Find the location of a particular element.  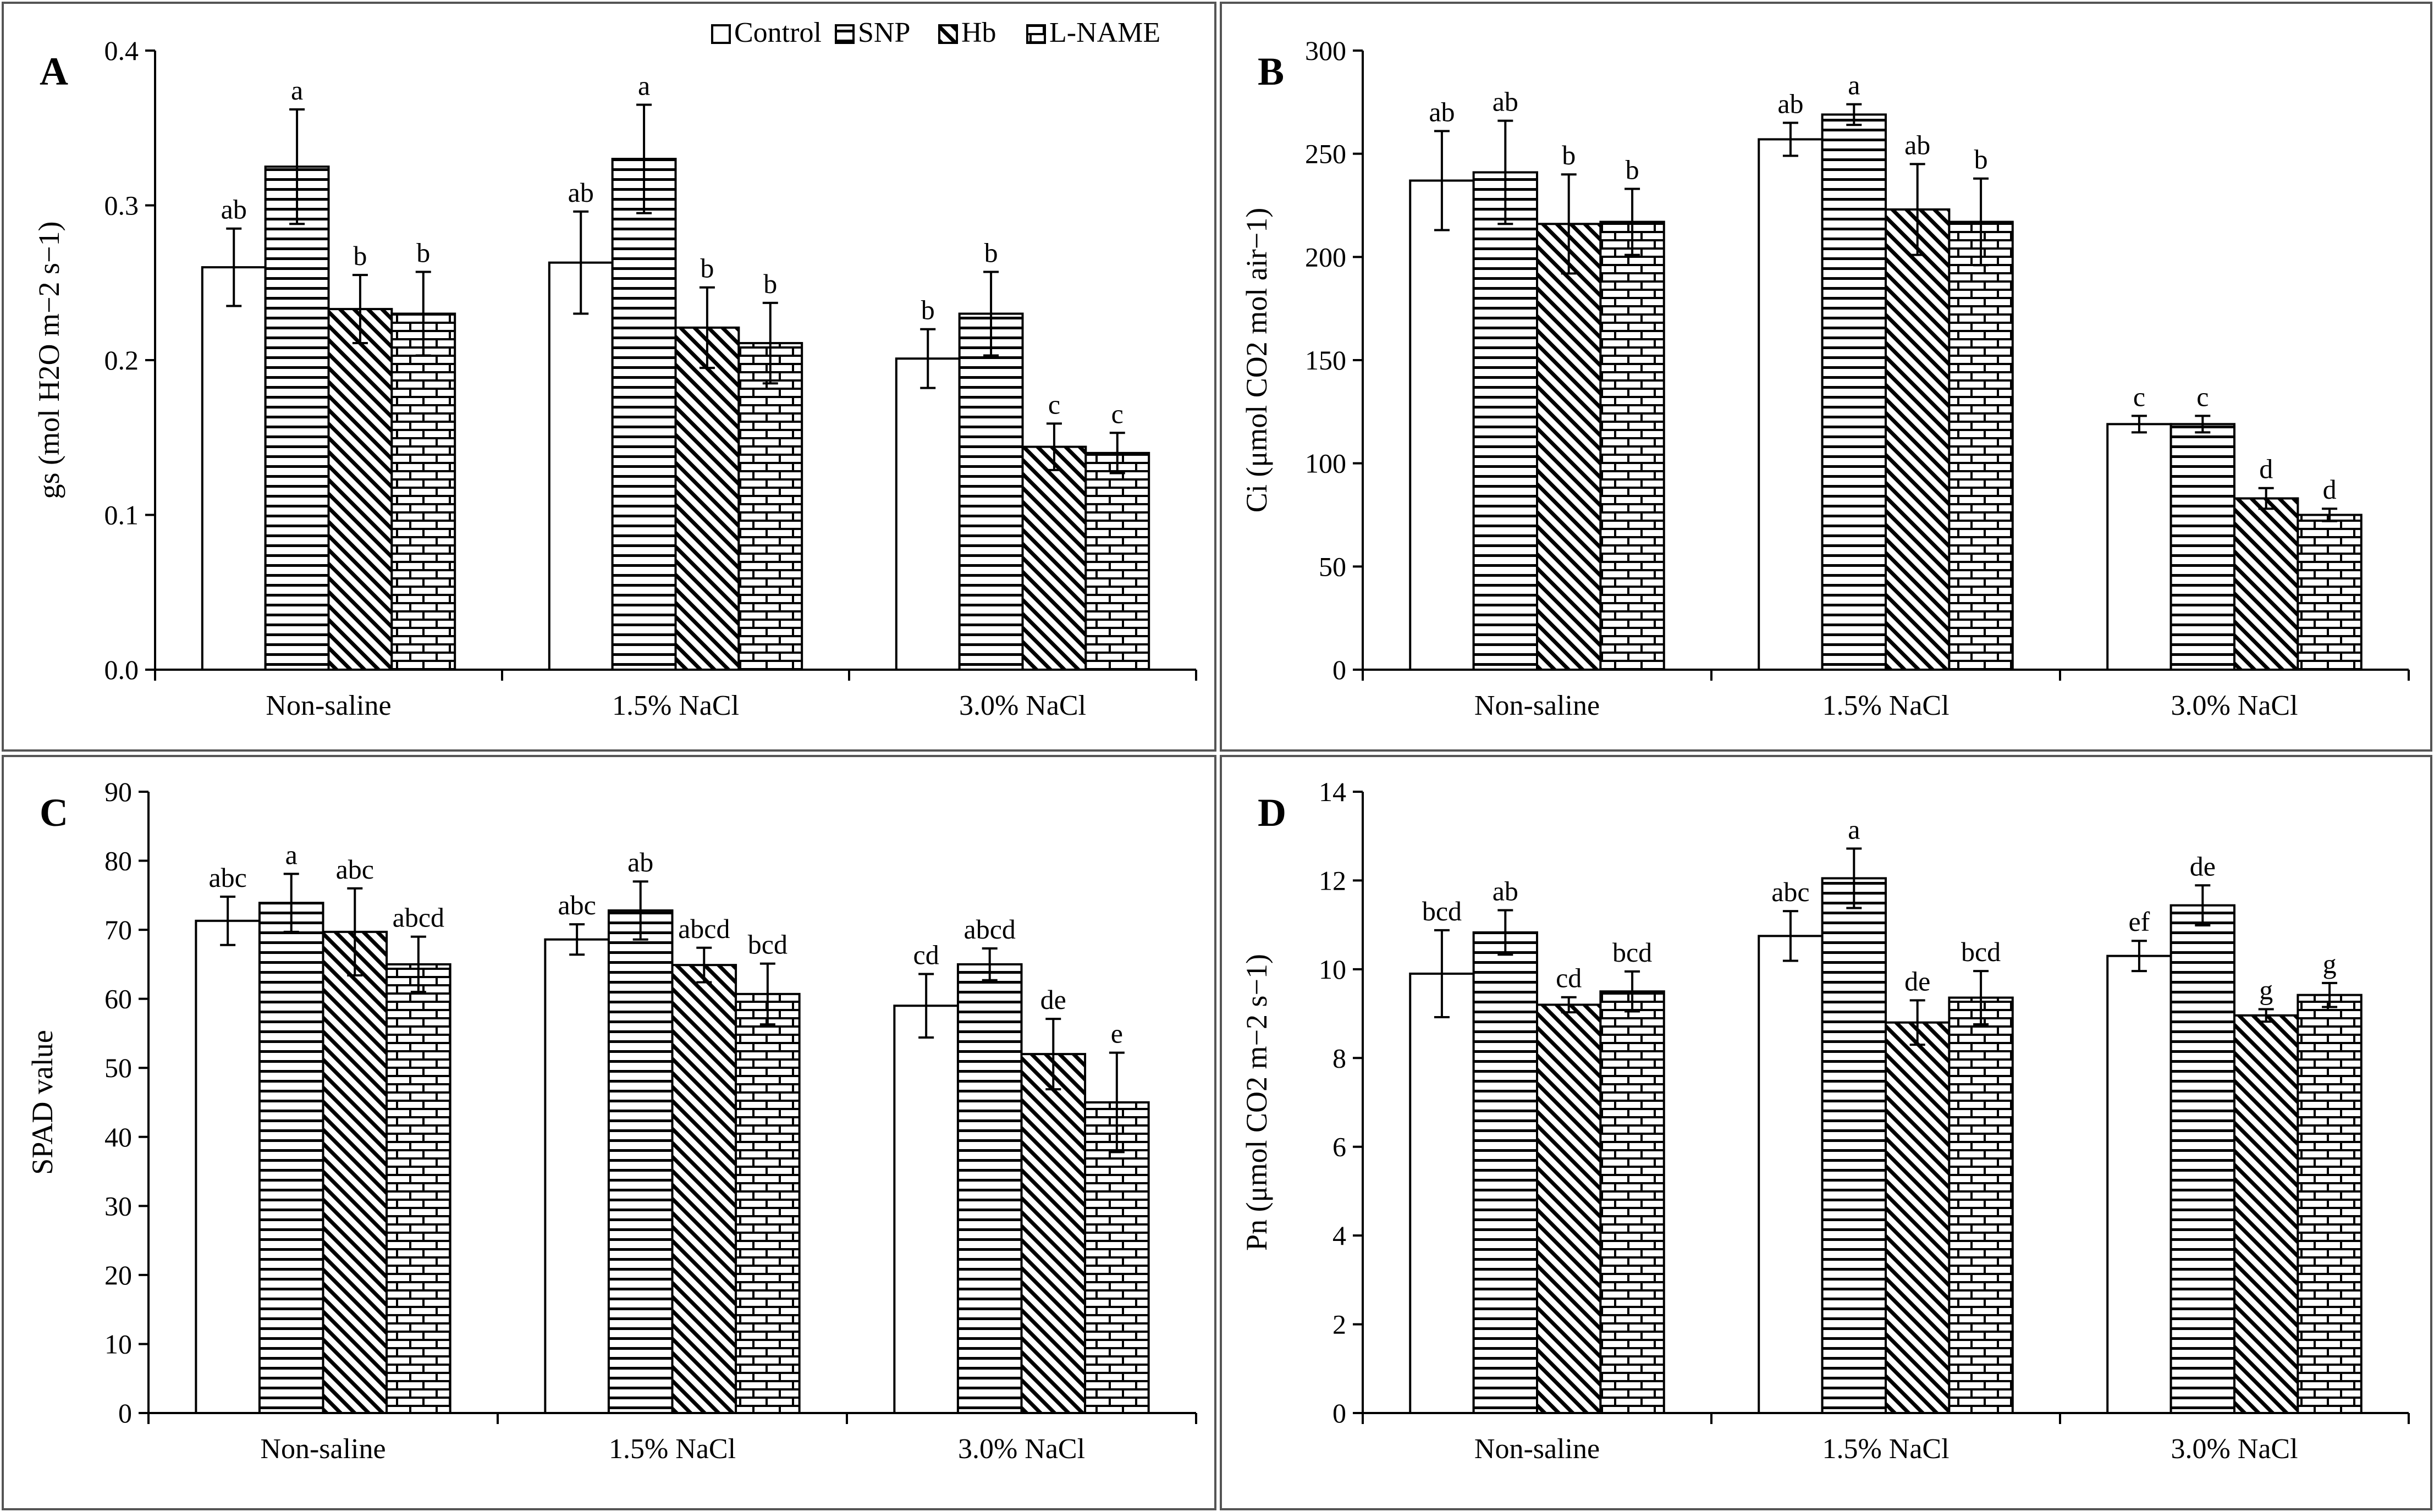

x-tick-label-b: 3.0% NaCl is located at coordinates (2234, 706).